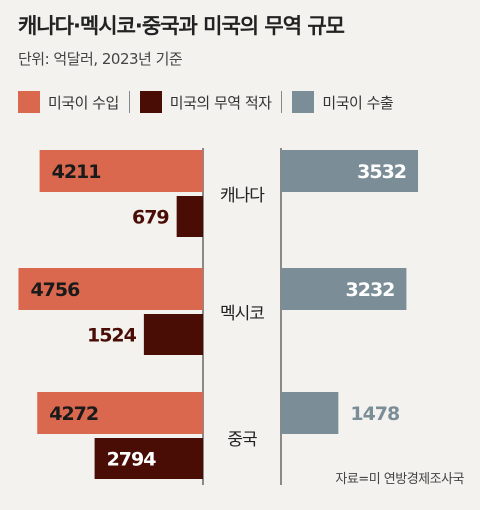  Describe the element at coordinates (112, 336) in the screenshot. I see `value-label-deficit: 1524` at that location.